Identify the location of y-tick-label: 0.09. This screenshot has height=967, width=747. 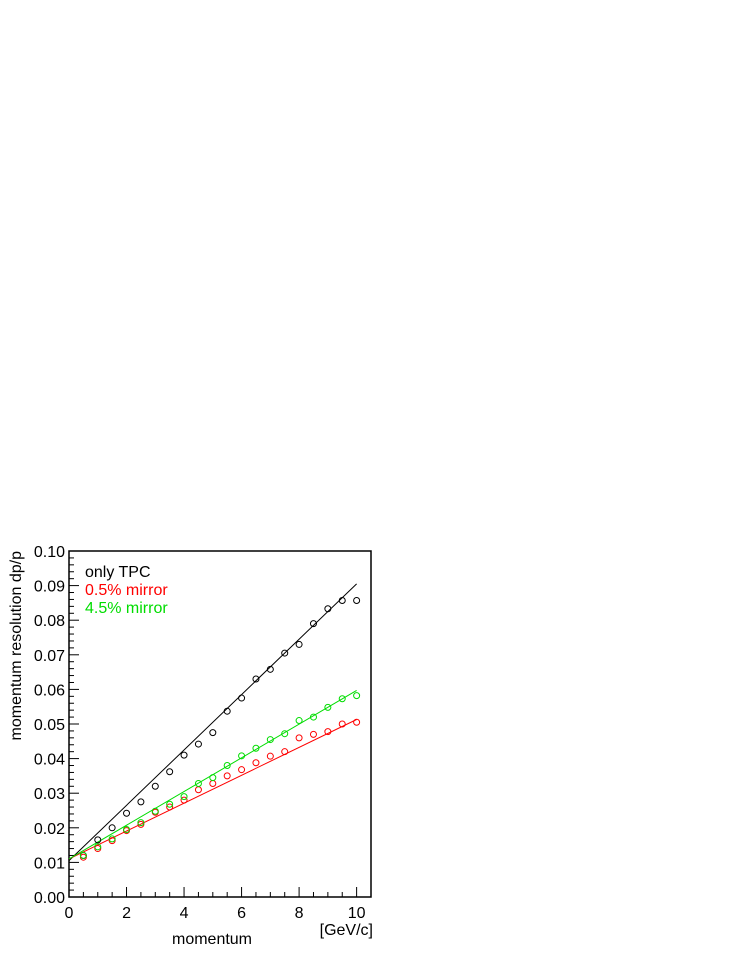
(49, 587).